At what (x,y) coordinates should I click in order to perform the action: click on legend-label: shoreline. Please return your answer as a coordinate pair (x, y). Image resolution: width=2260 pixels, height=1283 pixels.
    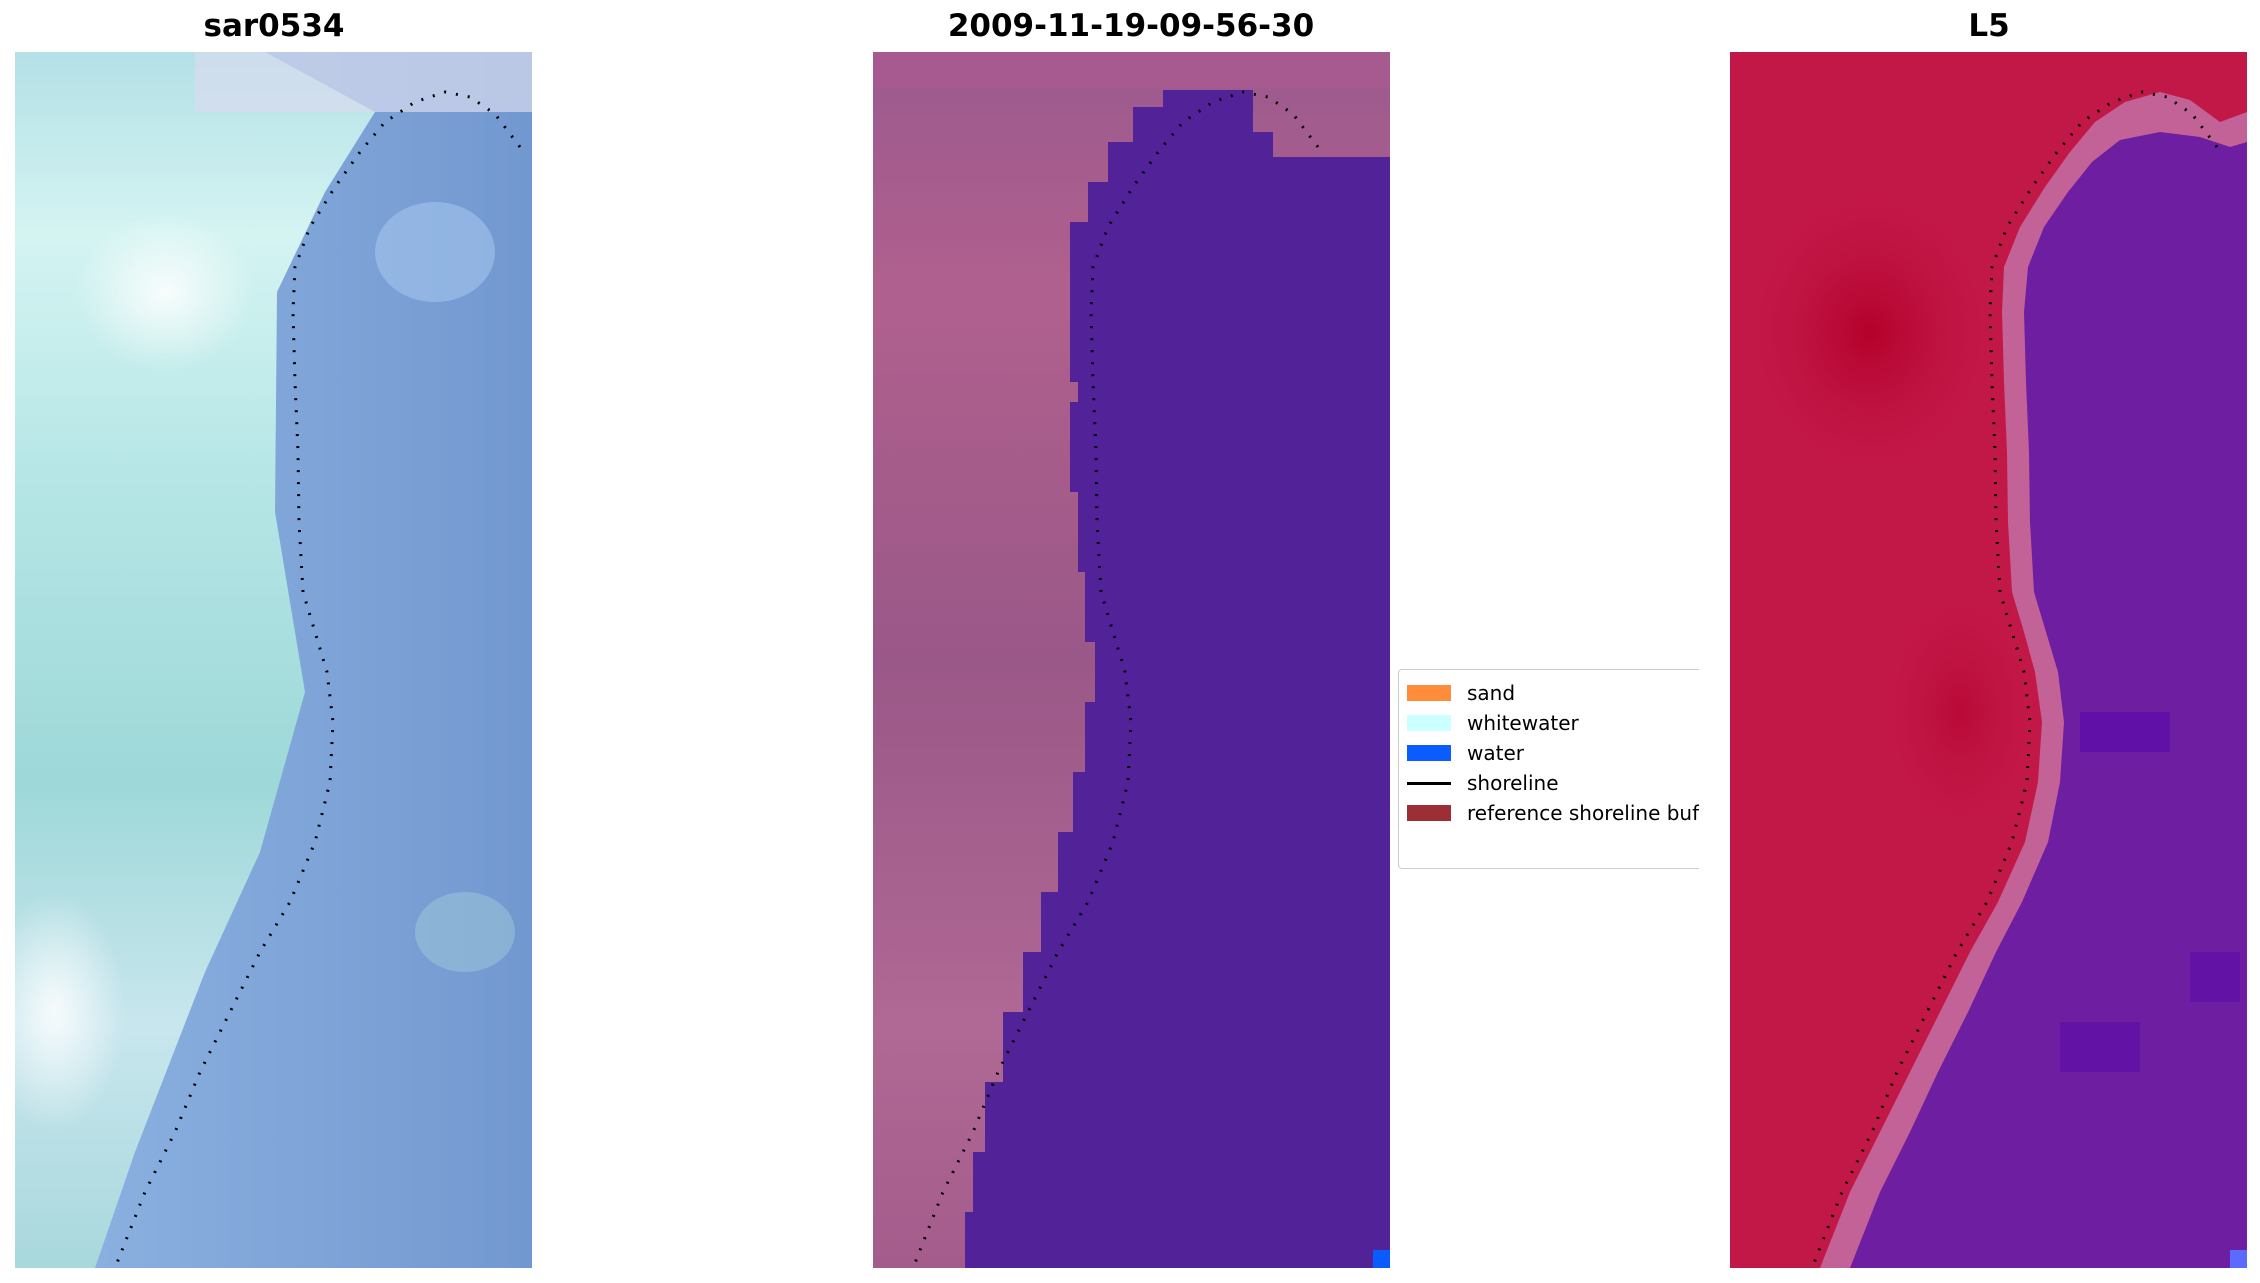
    Looking at the image, I should click on (1513, 783).